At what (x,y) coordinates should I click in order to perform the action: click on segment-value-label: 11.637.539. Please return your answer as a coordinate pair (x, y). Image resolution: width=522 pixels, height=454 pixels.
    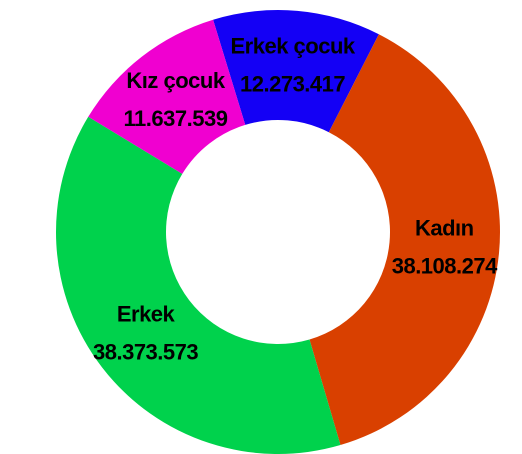
    Looking at the image, I should click on (176, 118).